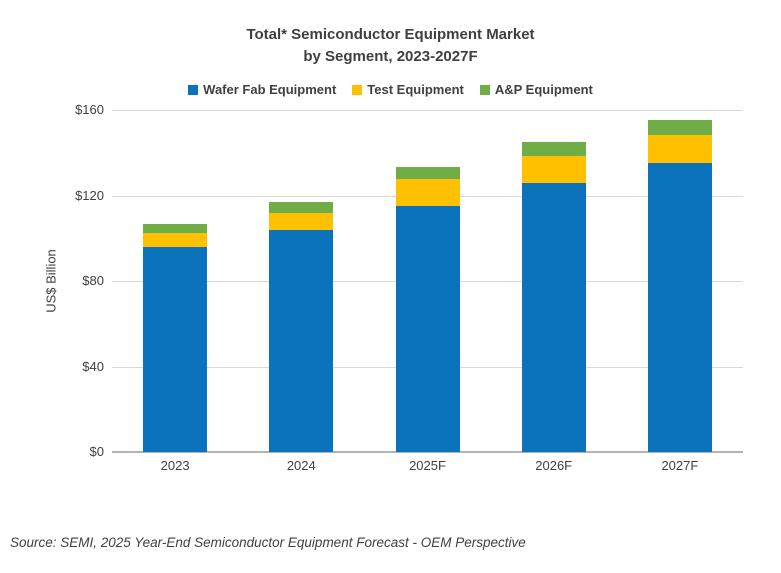  What do you see at coordinates (301, 207) in the screenshot?
I see `bar-segment-a-p-equipment-2024` at bounding box center [301, 207].